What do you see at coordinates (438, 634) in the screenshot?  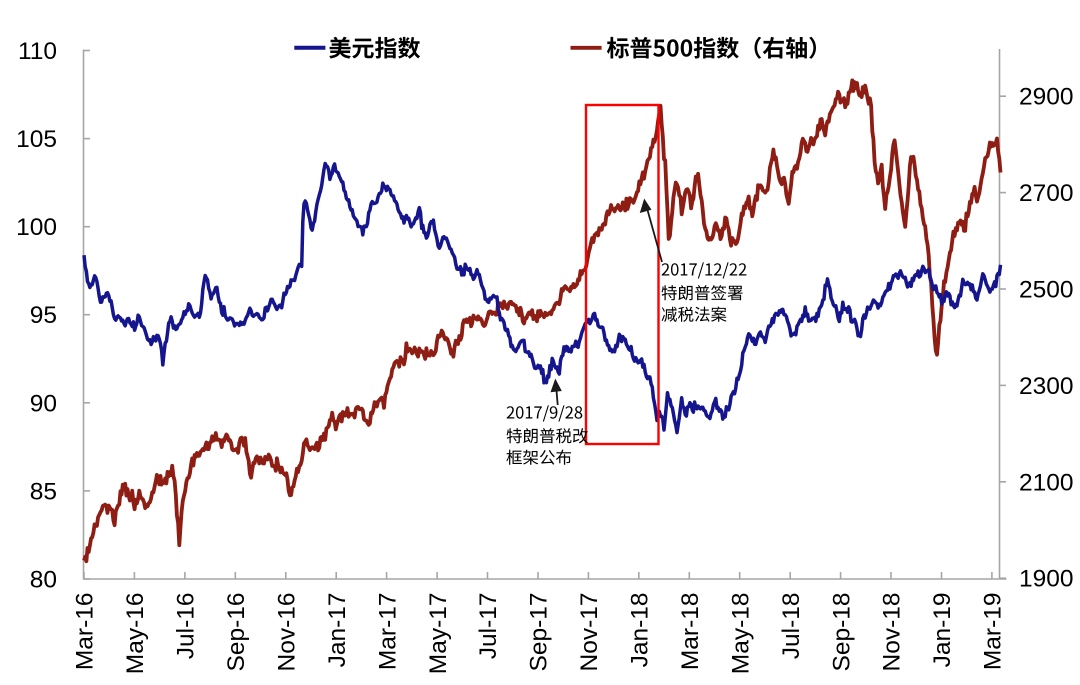 I see `svg-text: May-17` at bounding box center [438, 634].